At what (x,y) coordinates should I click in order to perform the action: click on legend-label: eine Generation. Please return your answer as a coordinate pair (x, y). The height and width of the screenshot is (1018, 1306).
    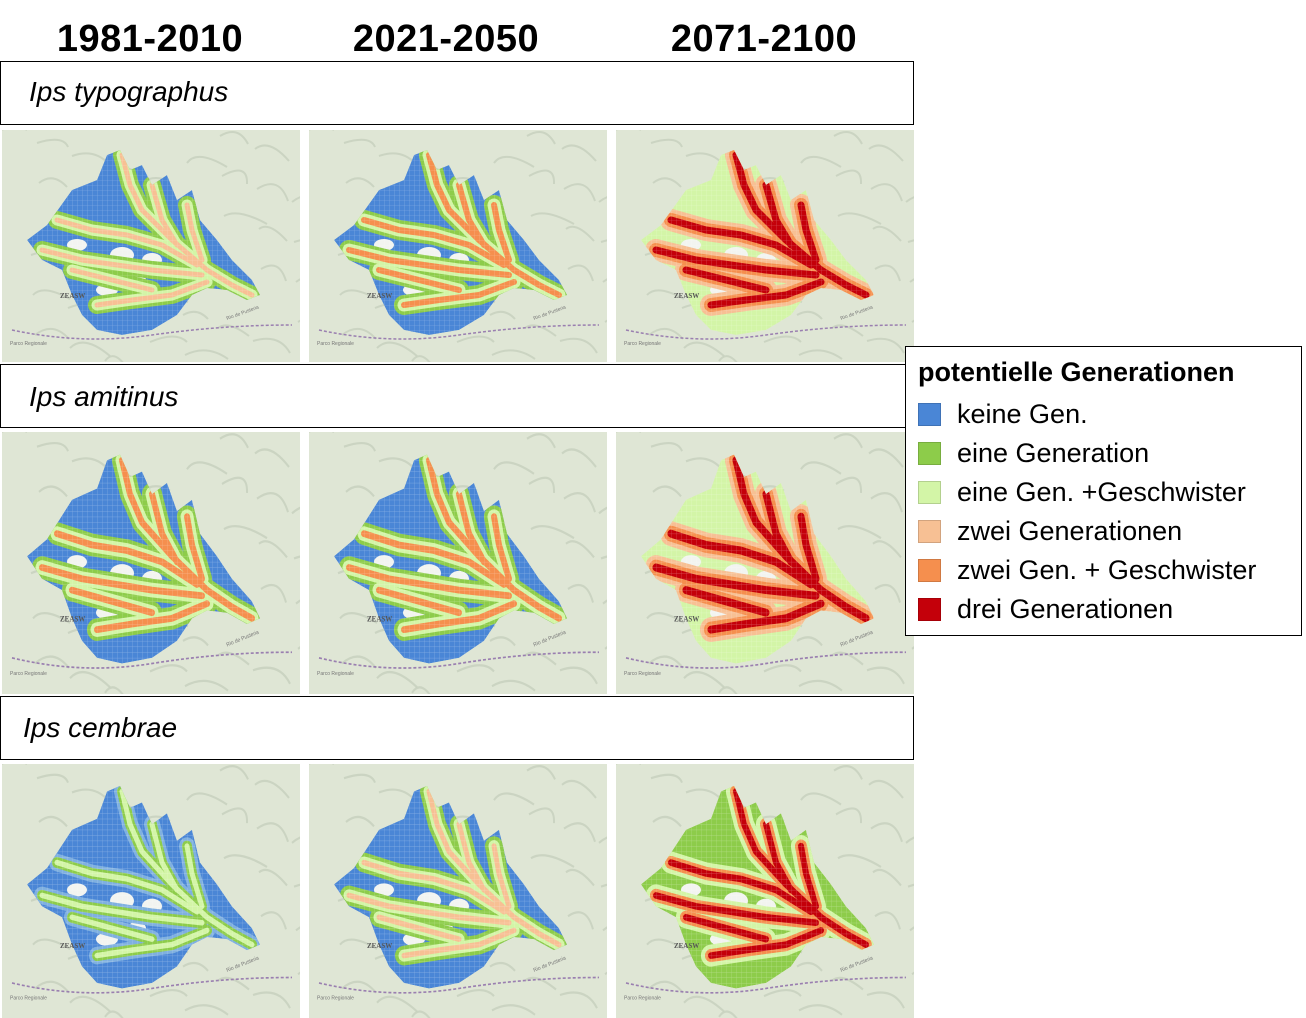
    Looking at the image, I should click on (1053, 452).